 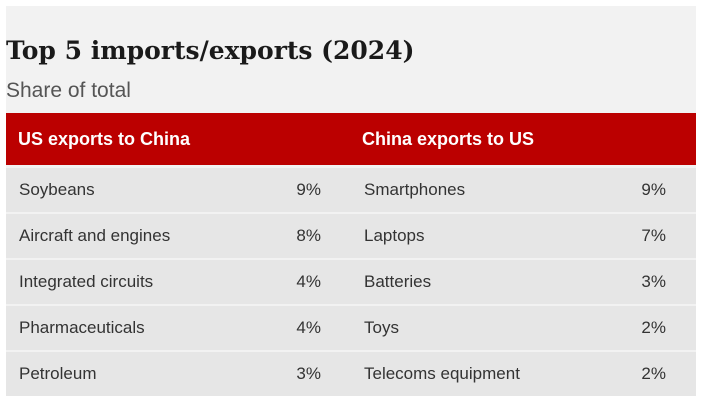 I want to click on table-row: Pharmaceuticals 4% Toys 2%, so click(x=351, y=328).